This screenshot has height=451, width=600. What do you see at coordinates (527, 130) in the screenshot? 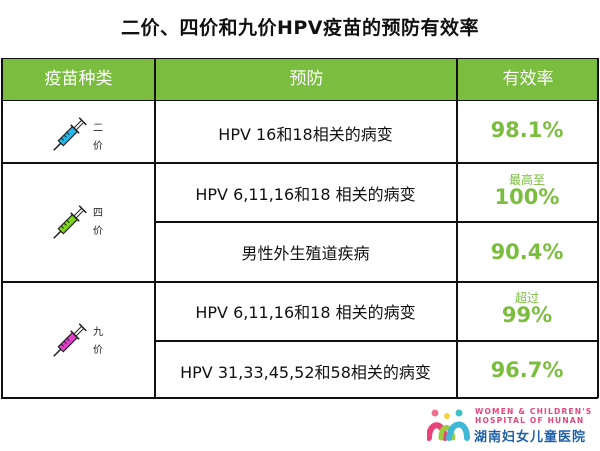
I see `efficacy-rate: 98.1%` at bounding box center [527, 130].